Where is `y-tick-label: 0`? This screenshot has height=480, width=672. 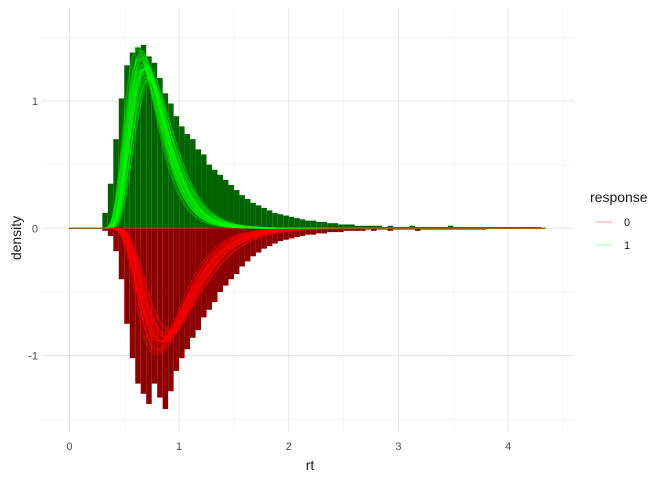 y-tick-label: 0 is located at coordinates (35, 229).